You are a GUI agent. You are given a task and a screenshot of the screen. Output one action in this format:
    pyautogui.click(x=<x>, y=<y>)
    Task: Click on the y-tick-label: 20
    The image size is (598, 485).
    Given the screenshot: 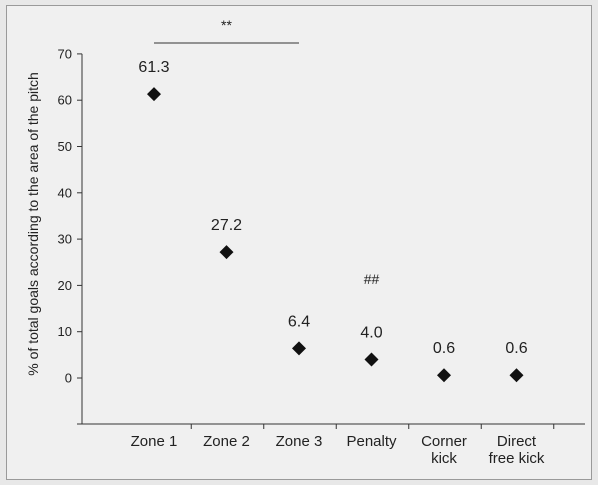 What is the action you would take?
    pyautogui.click(x=65, y=285)
    